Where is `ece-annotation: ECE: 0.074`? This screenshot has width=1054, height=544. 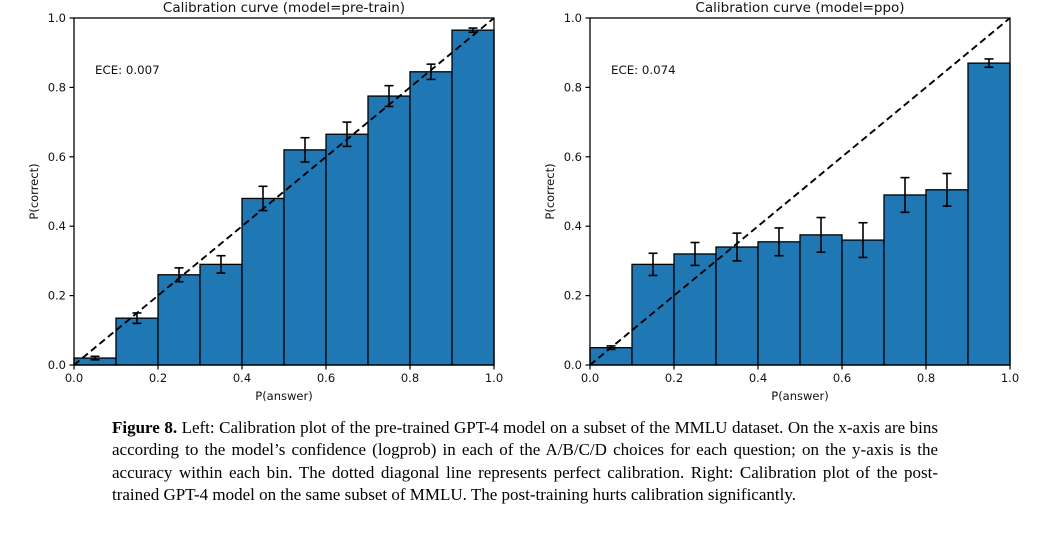 ece-annotation: ECE: 0.074 is located at coordinates (643, 70).